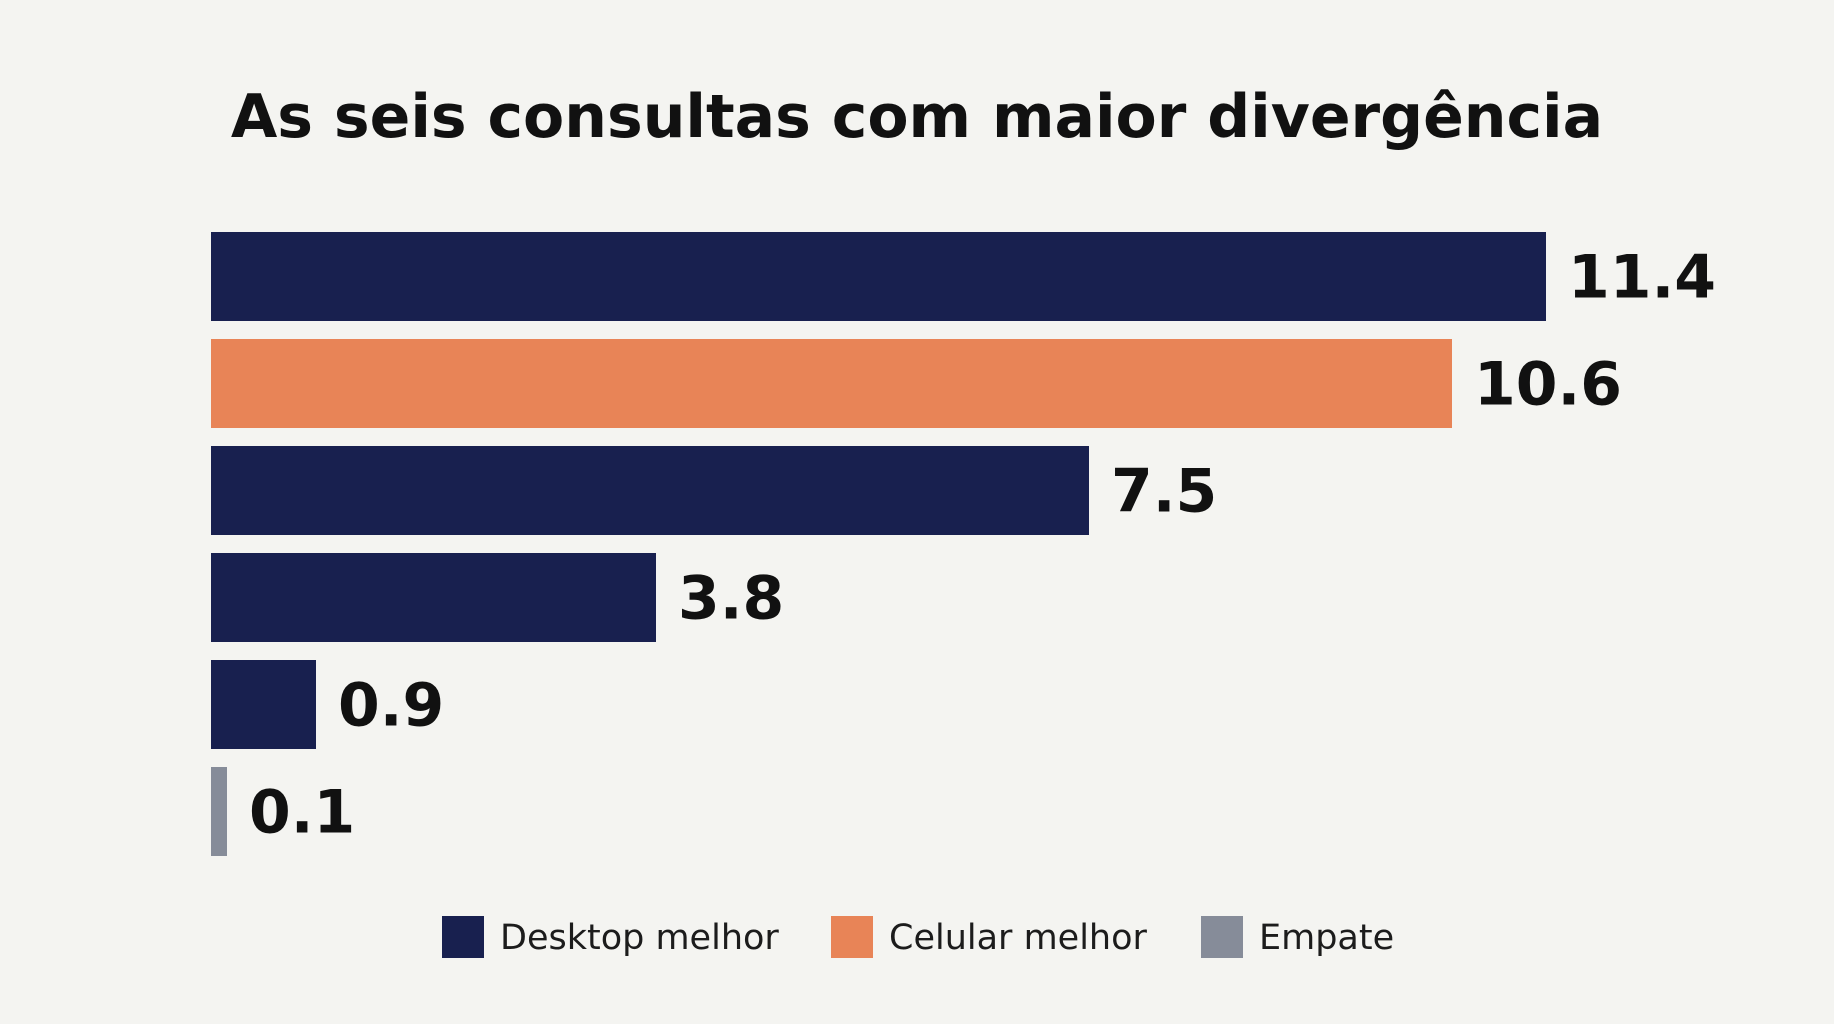 This screenshot has height=1024, width=1834. Describe the element at coordinates (1326, 938) in the screenshot. I see `legend-label: Empate` at that location.